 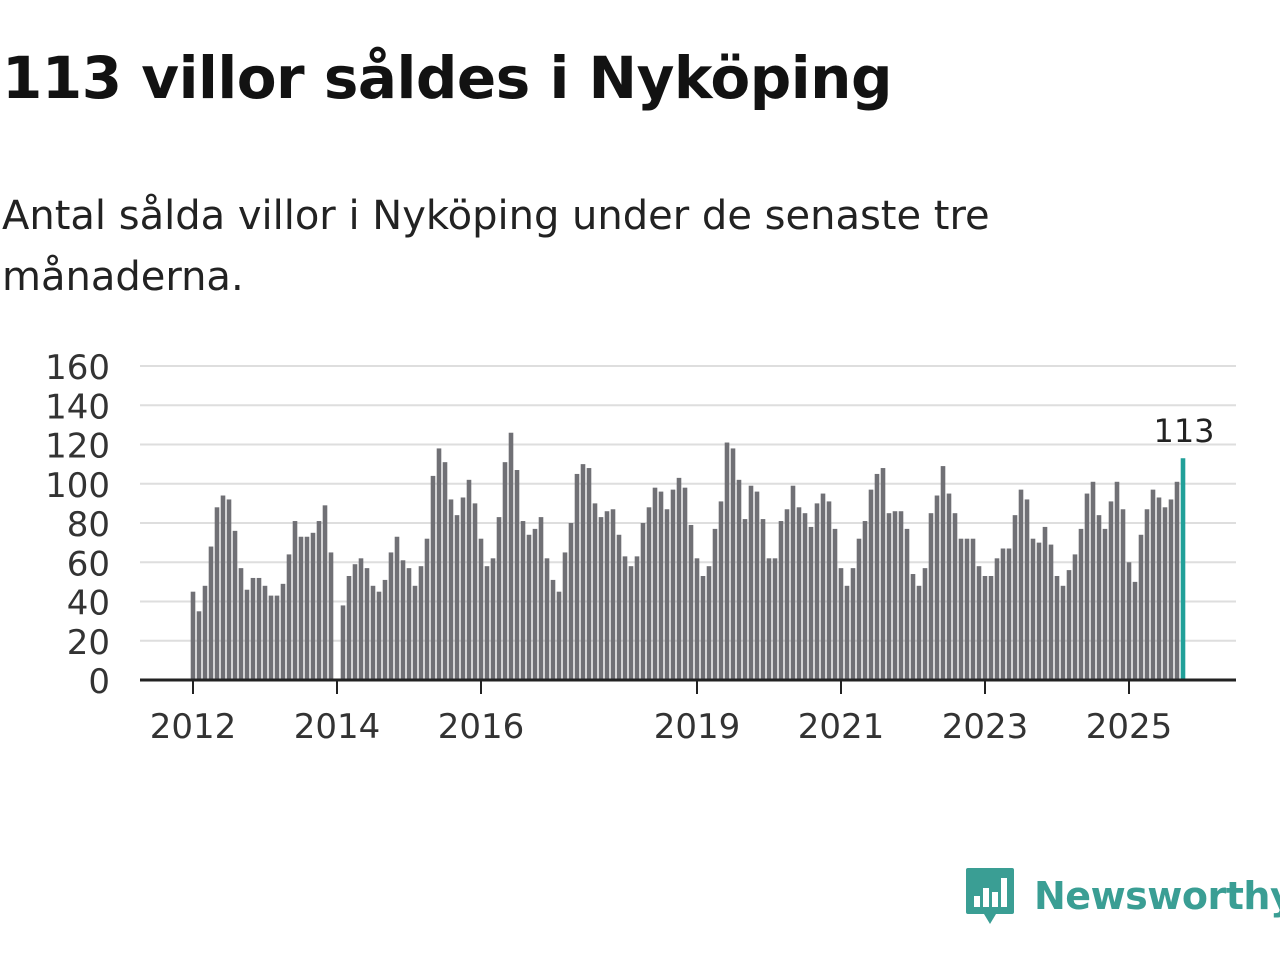 What do you see at coordinates (88, 643) in the screenshot?
I see `y-tick-label: 20` at bounding box center [88, 643].